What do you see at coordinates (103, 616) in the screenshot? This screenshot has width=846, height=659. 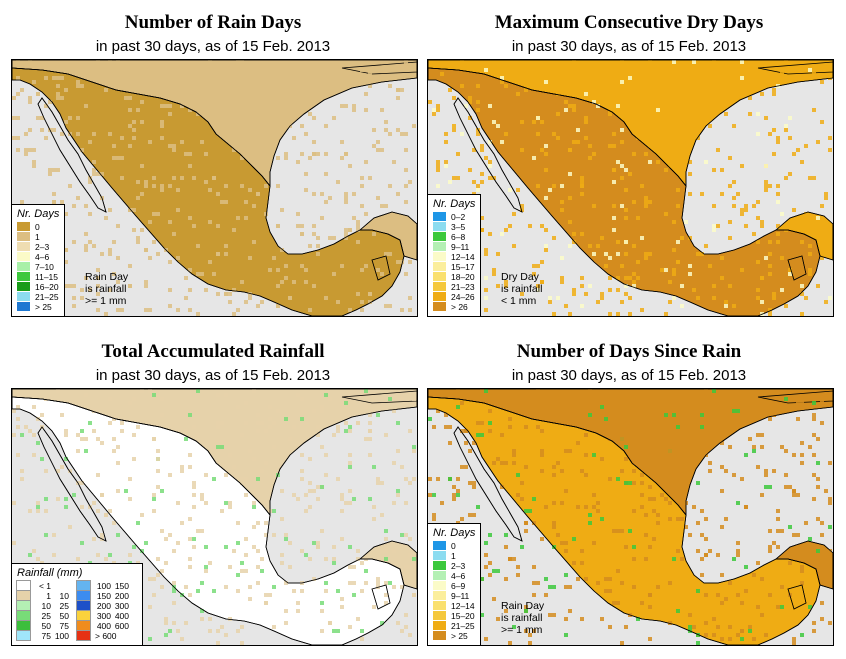 I see `legend-label-low: 300` at bounding box center [103, 616].